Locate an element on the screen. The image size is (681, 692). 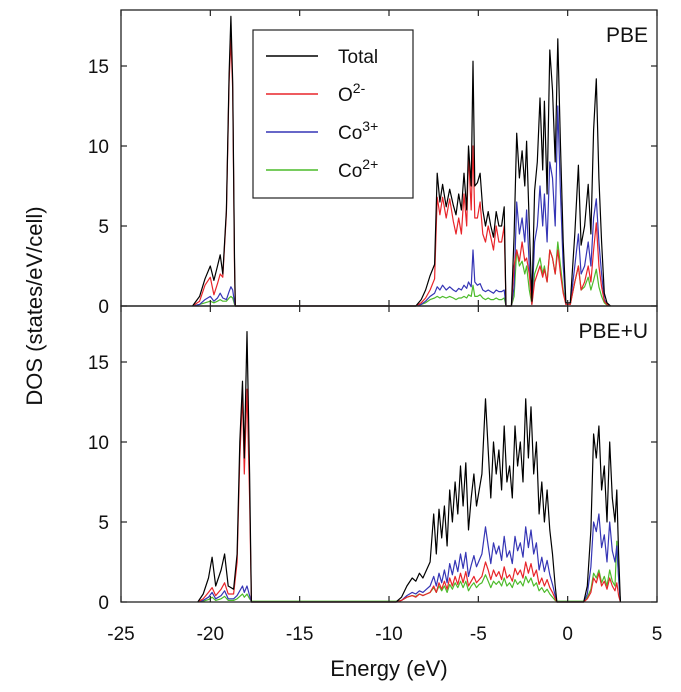
x-tick-label: 0 is located at coordinates (567, 634).